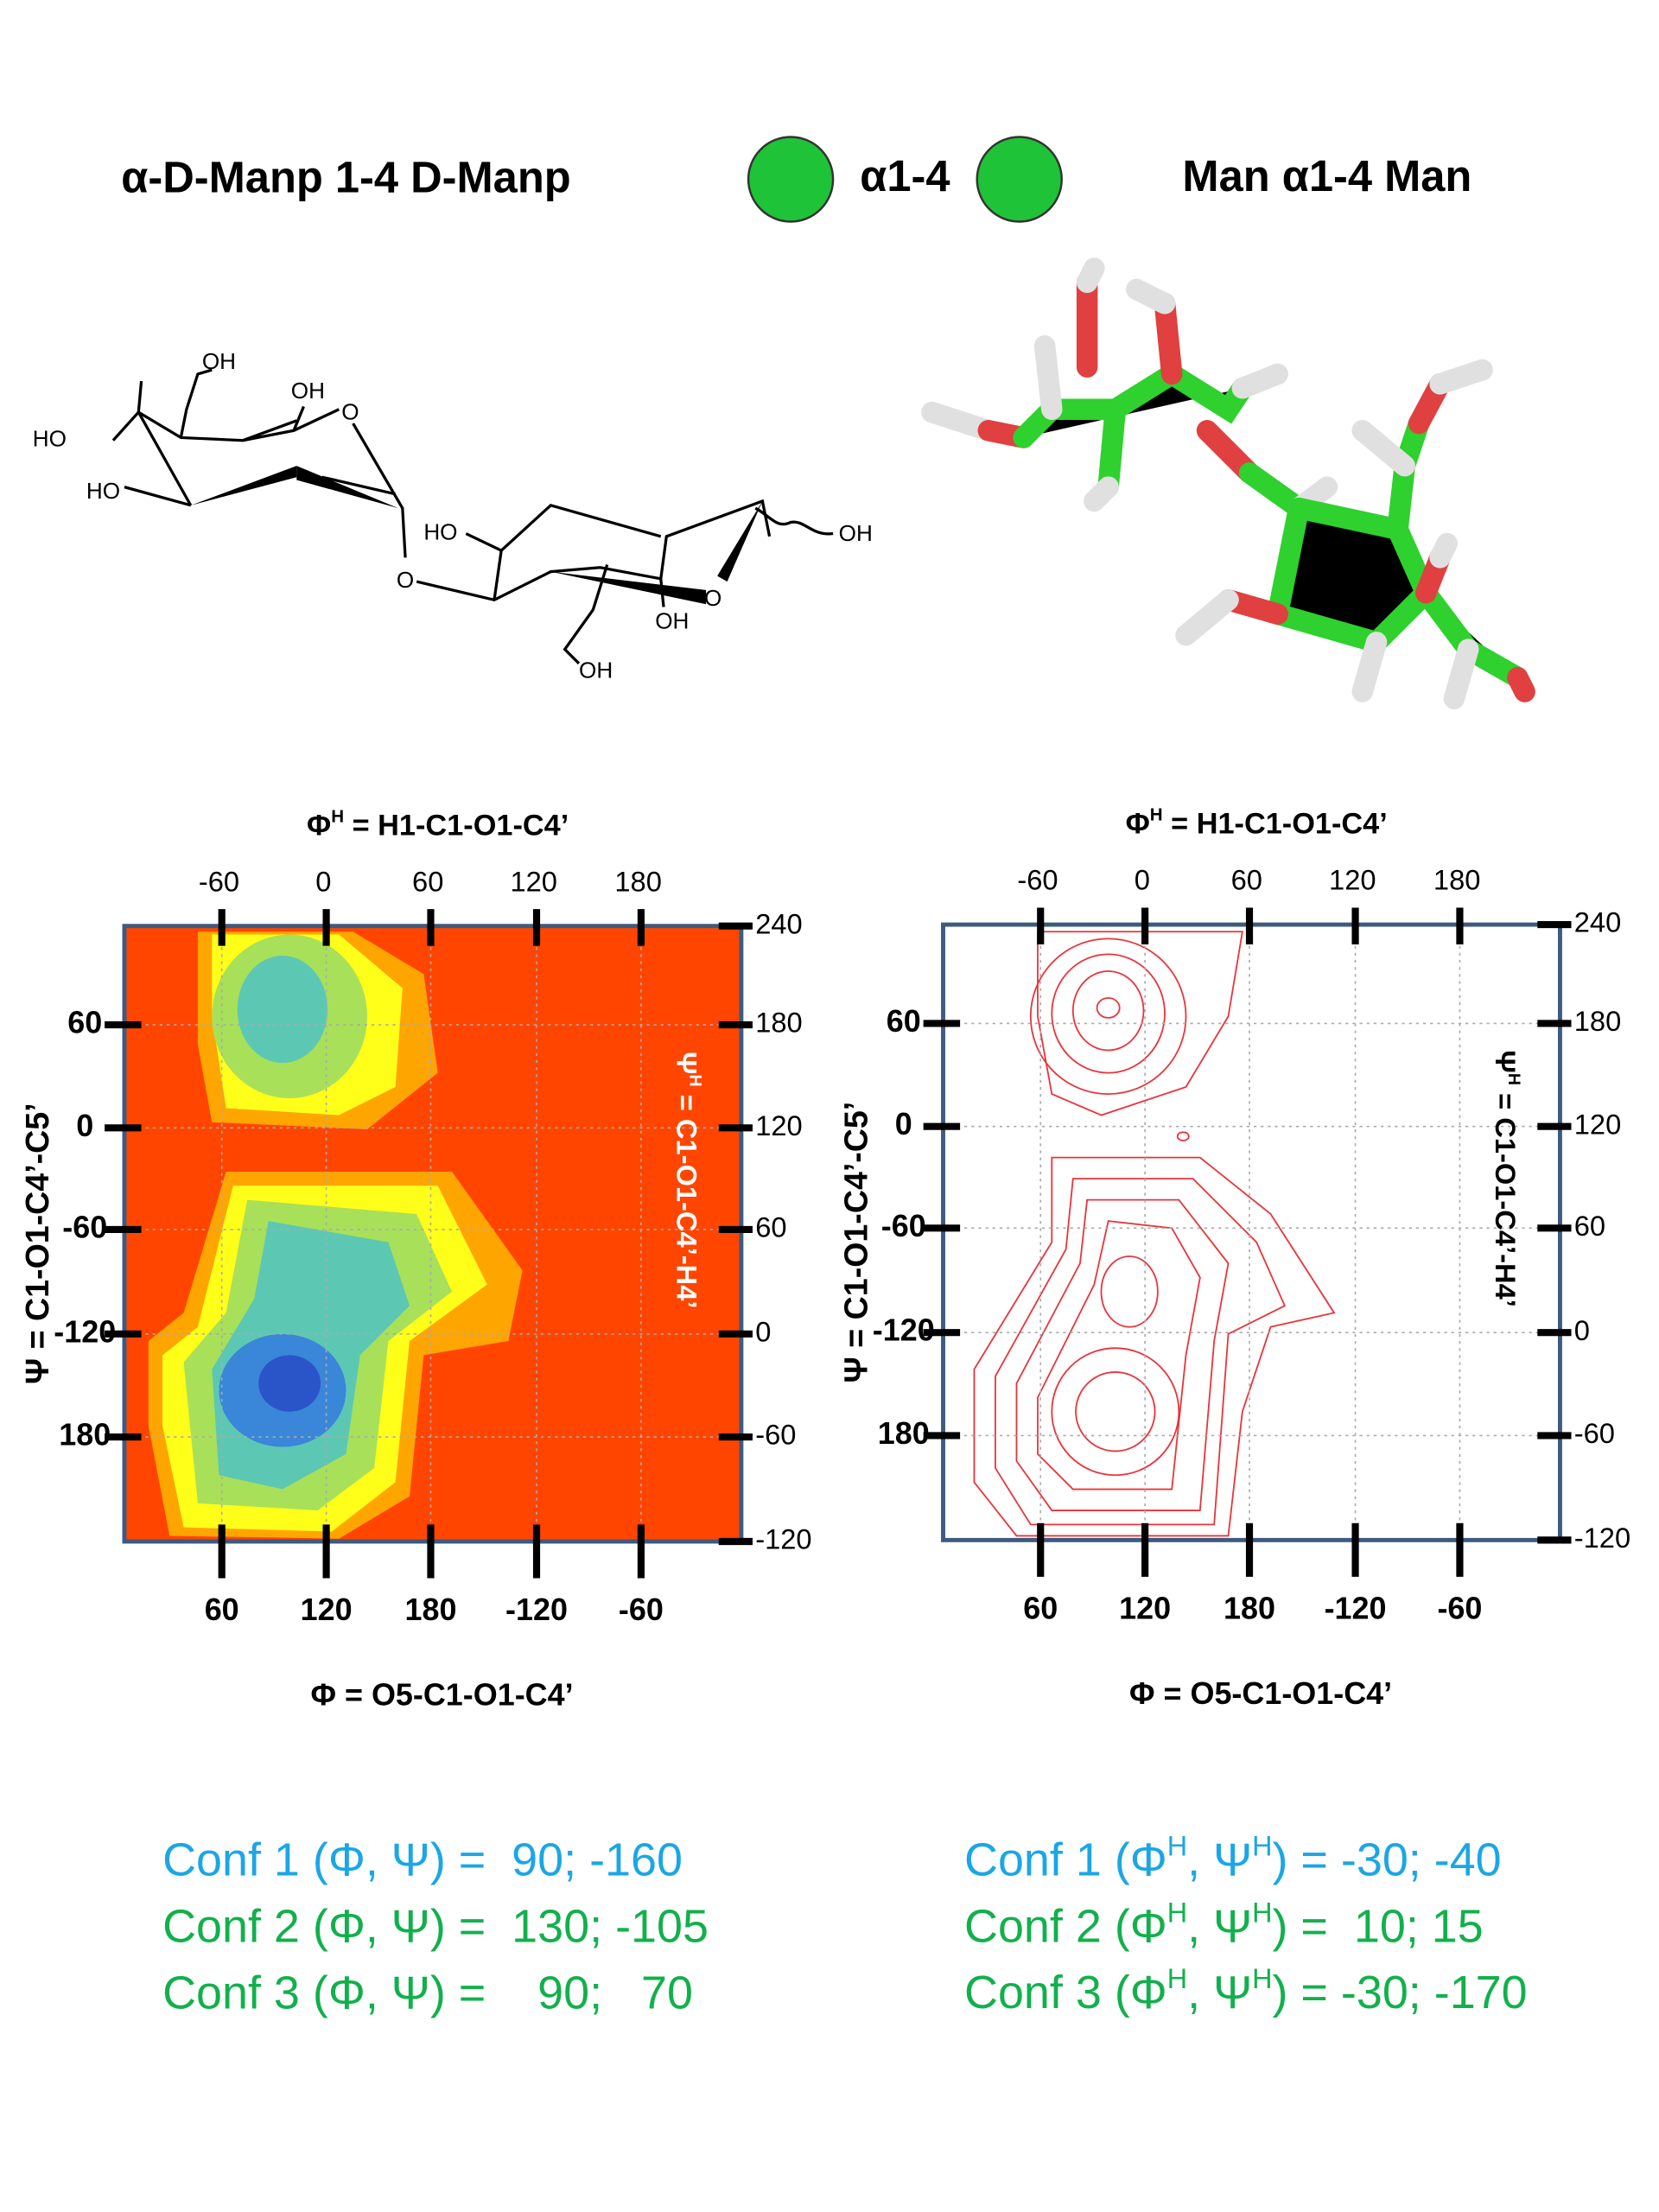  What do you see at coordinates (1142, 880) in the screenshot?
I see `top-tick-label: 0` at bounding box center [1142, 880].